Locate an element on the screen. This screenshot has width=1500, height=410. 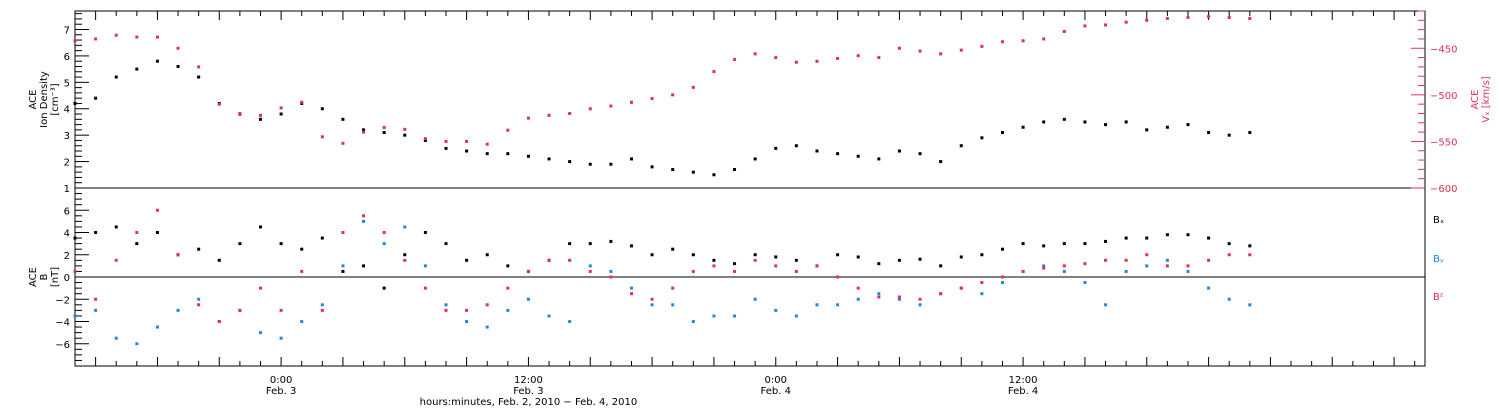
density-tick-label: 4 is located at coordinates (67, 110).